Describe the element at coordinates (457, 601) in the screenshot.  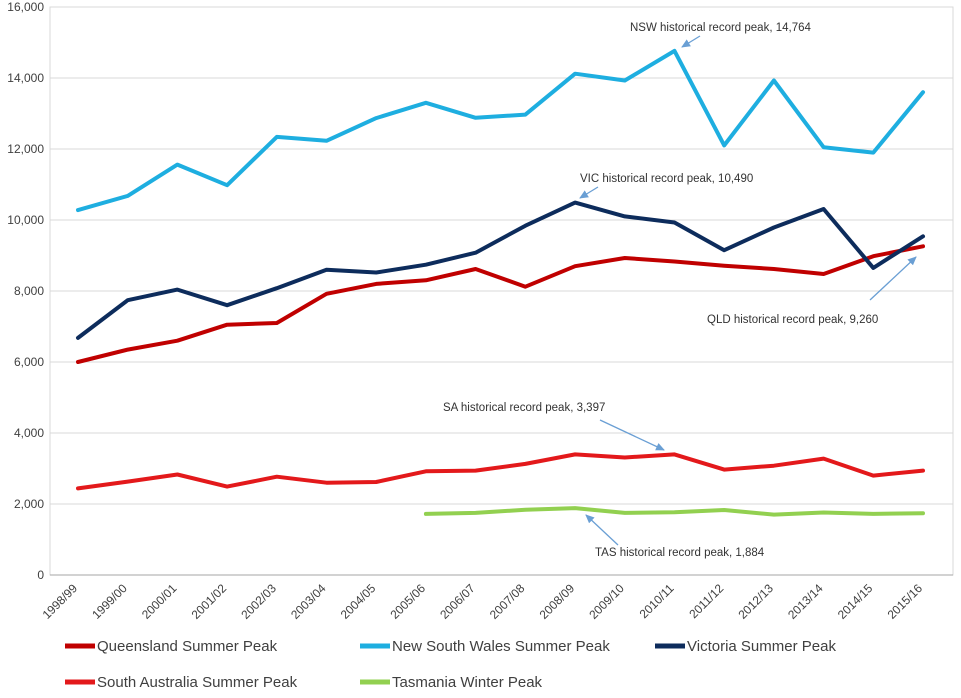
I see `x-tick-label: 2006/07` at that location.